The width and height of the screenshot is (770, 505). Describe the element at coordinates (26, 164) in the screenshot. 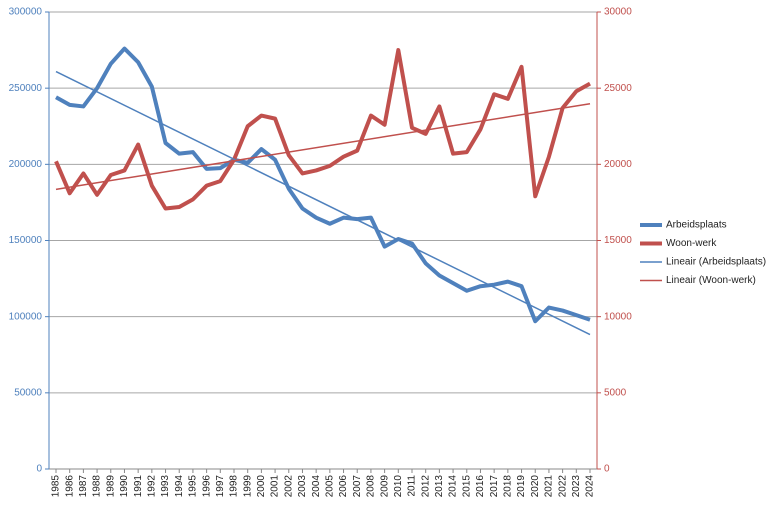

I see `y-tick-label: 200000` at that location.